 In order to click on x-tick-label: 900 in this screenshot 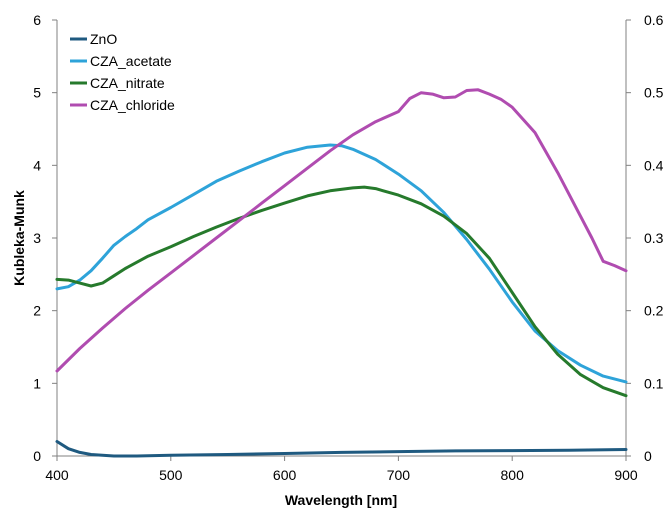, I will do `click(626, 475)`.